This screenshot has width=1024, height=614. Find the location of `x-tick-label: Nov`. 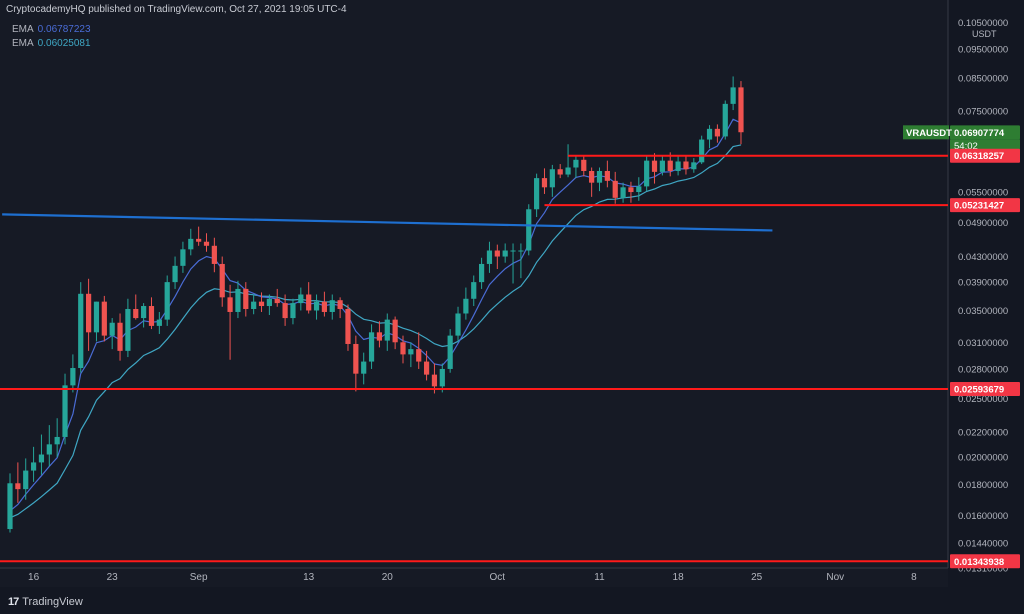

x-tick-label: Nov is located at coordinates (835, 577).